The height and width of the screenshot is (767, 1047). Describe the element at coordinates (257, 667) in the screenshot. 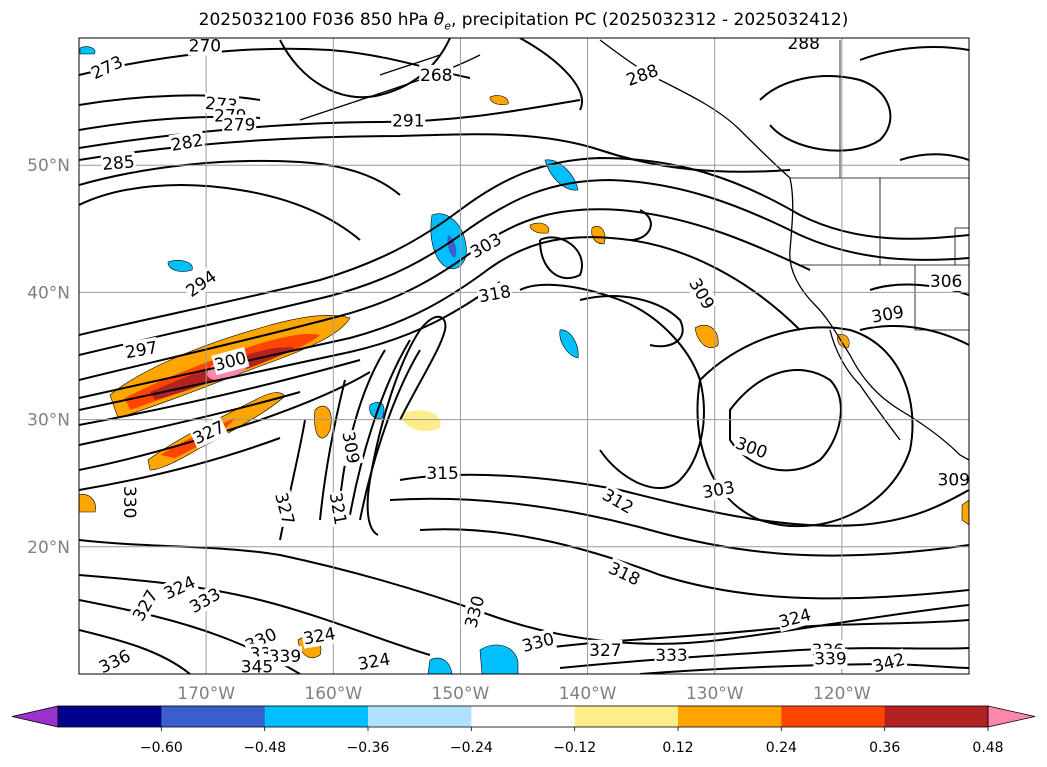

I see `contour-label: 345` at that location.